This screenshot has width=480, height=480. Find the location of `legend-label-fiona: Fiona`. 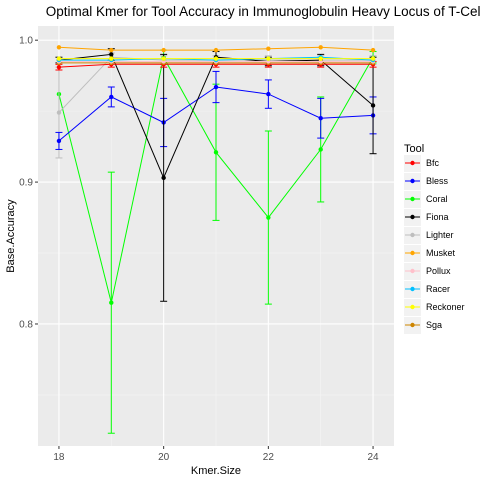

legend-label-fiona: Fiona is located at coordinates (437, 217).